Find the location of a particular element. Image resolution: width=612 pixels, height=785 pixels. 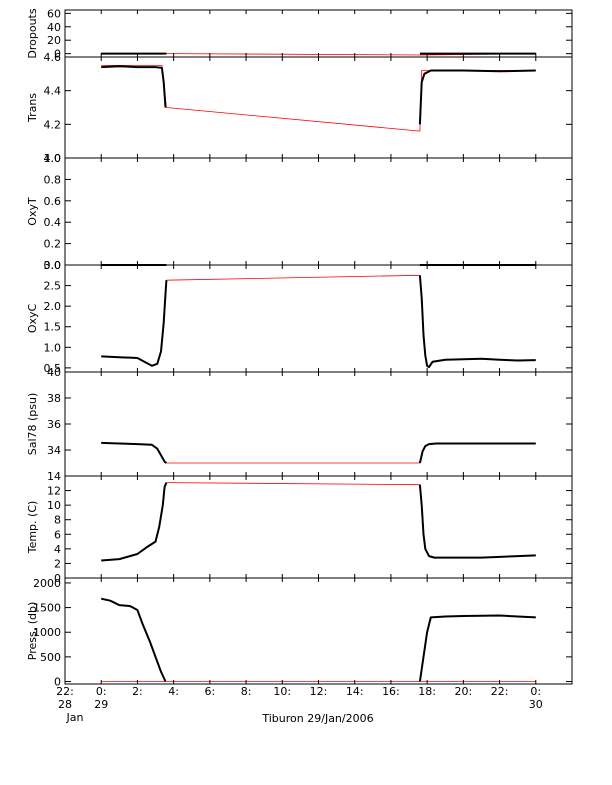

x-tick-label: 18: is located at coordinates (427, 691).